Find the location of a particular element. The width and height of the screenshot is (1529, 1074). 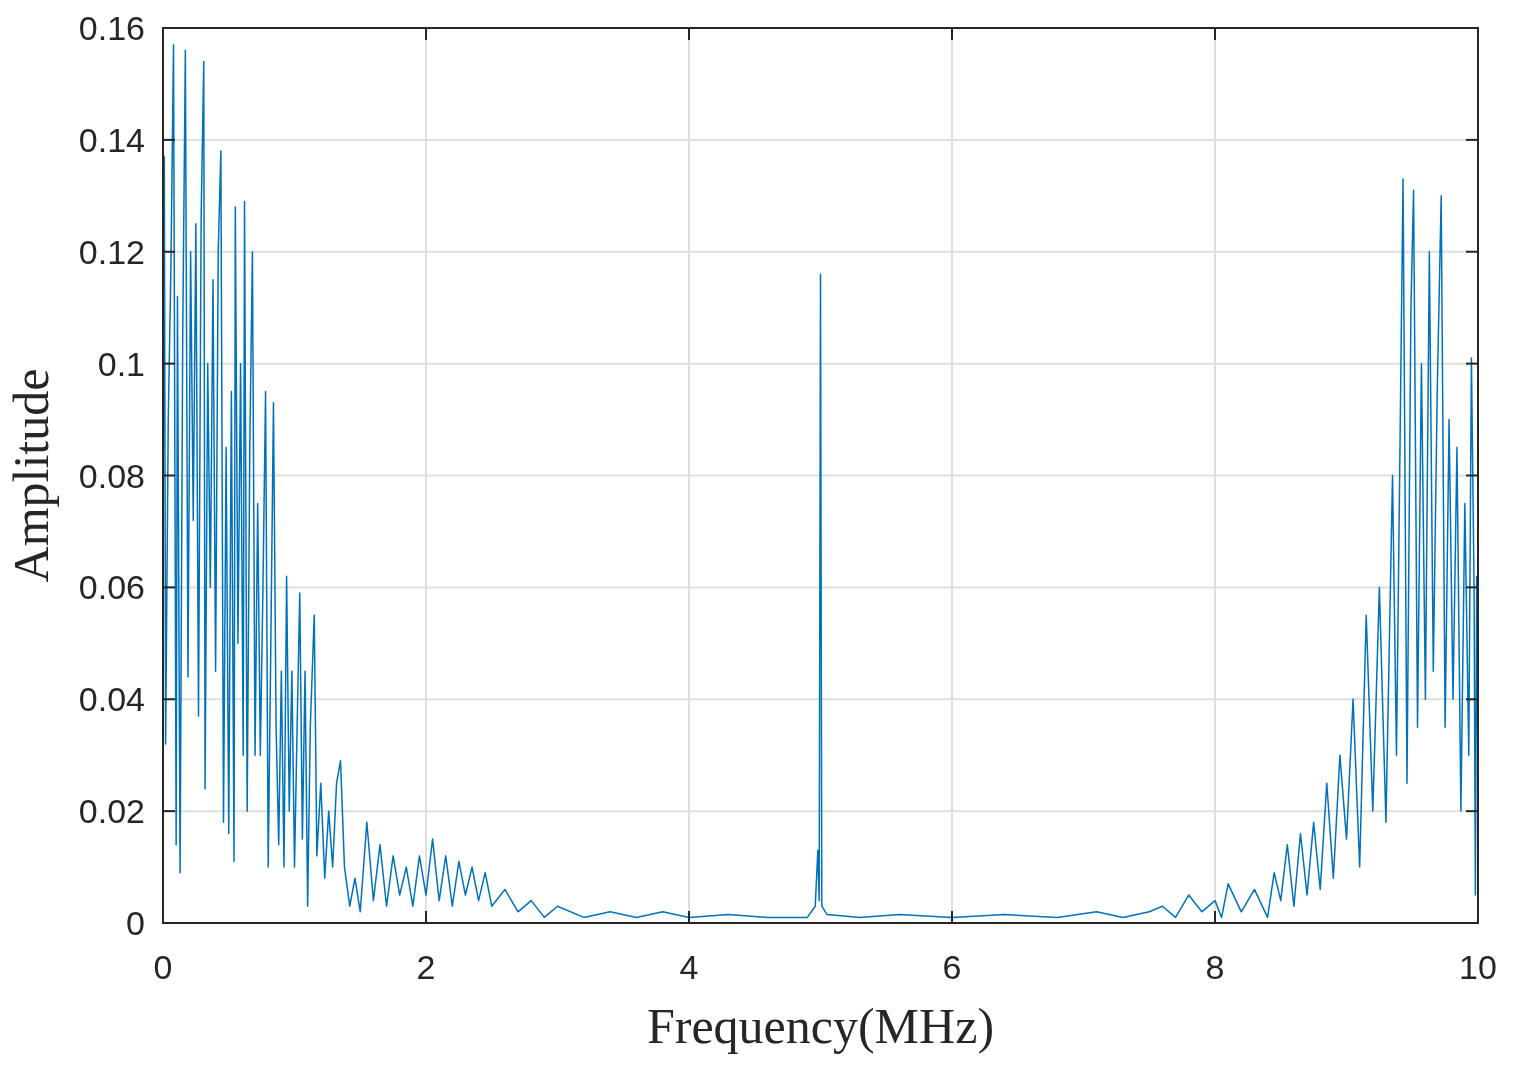

y-tick-label: 0 is located at coordinates (135, 923).